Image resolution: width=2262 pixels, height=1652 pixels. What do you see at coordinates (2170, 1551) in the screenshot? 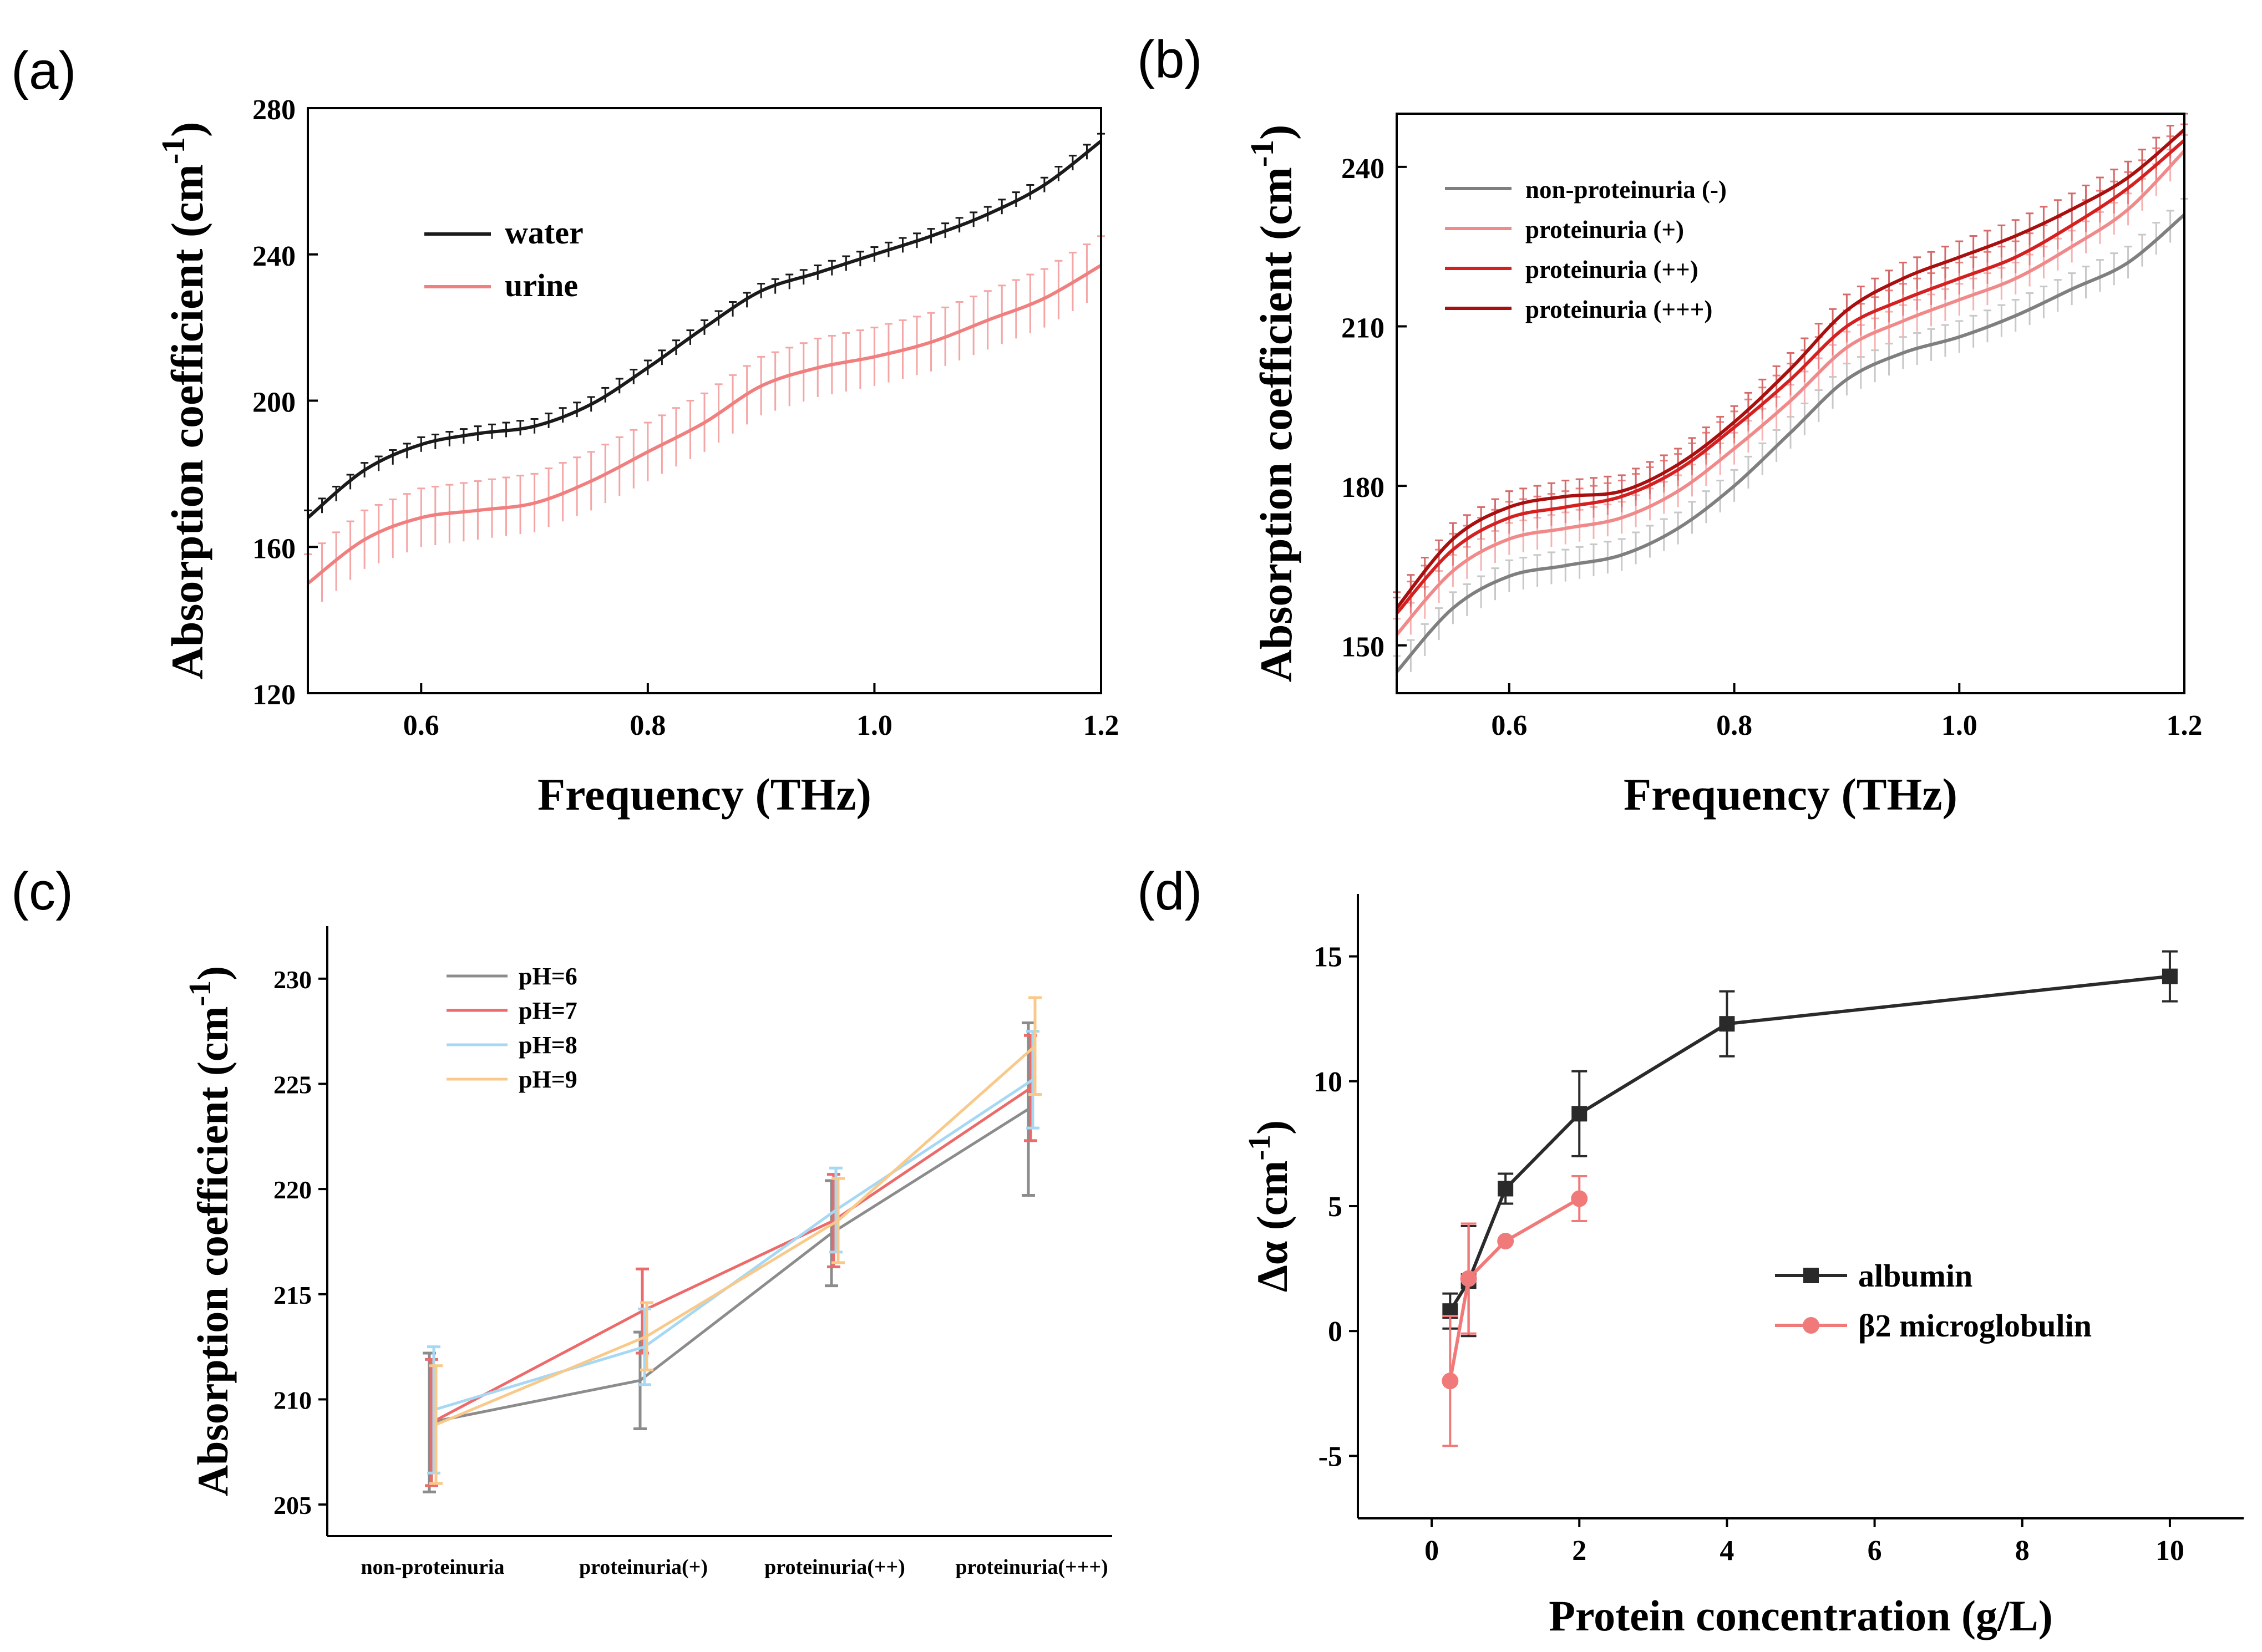
I see `x-tick-label: 10` at bounding box center [2170, 1551].